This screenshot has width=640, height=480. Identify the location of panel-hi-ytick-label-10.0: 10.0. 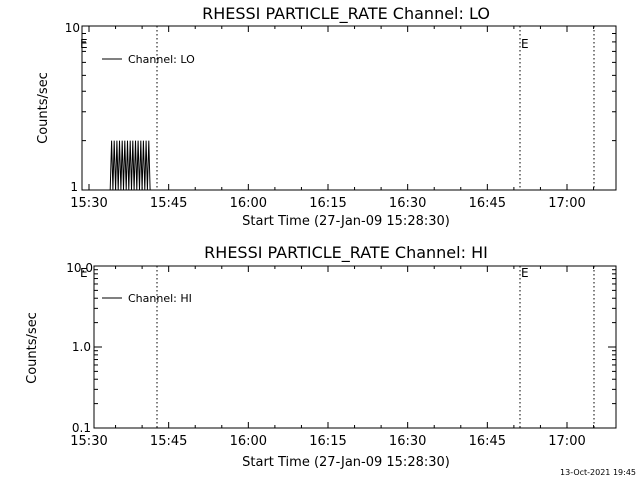
(79, 268).